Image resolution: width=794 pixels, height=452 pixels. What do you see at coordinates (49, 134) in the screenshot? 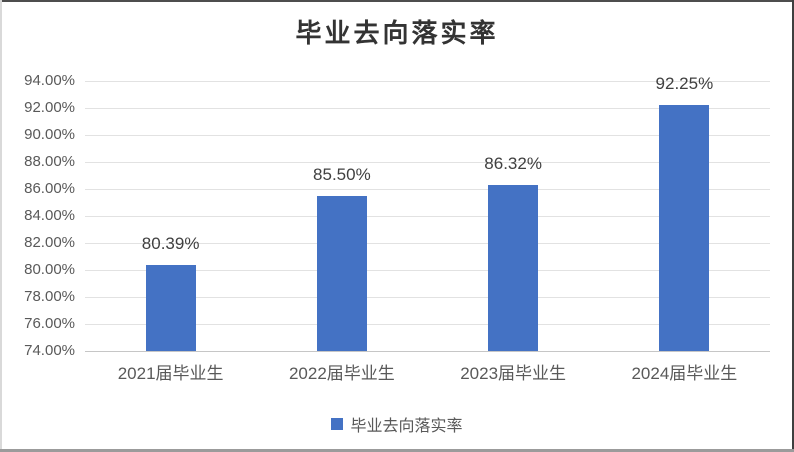
I see `y-axis-tick-label: 90.00%` at bounding box center [49, 134].